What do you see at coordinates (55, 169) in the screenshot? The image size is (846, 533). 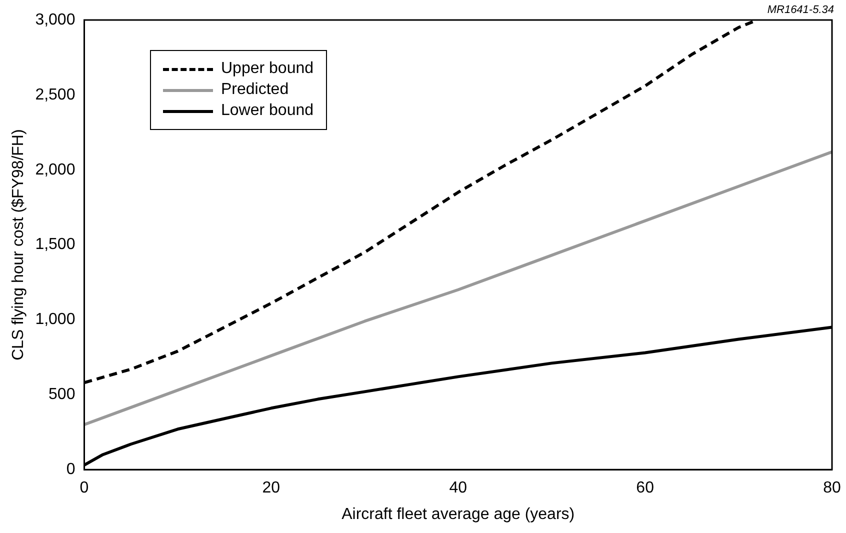 I see `y-tick-label: 2,000` at bounding box center [55, 169].